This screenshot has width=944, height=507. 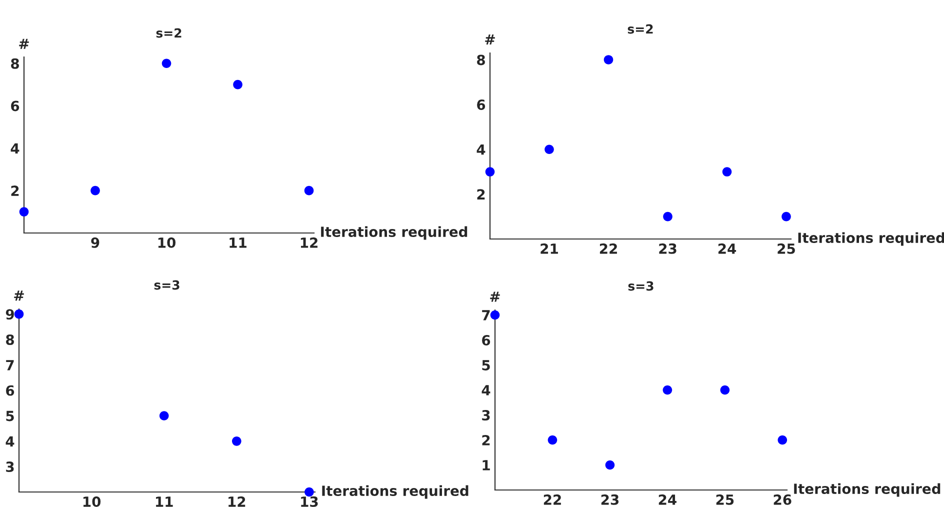 What do you see at coordinates (95, 242) in the screenshot?
I see `x-tick-label: 9` at bounding box center [95, 242].